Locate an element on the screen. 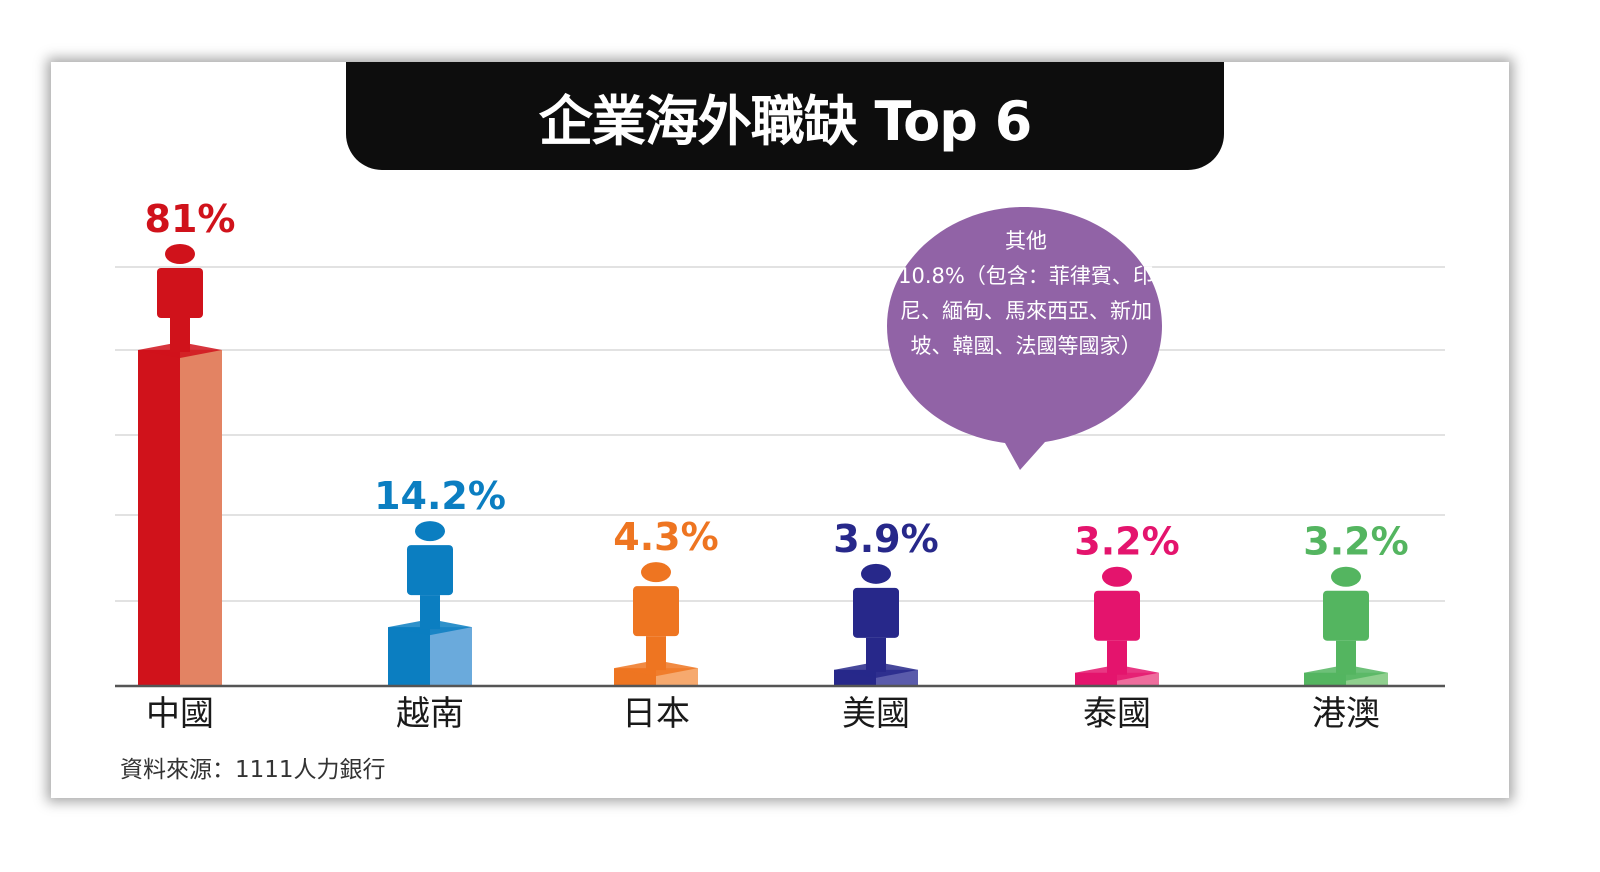  category-label: 泰國 is located at coordinates (1117, 714).